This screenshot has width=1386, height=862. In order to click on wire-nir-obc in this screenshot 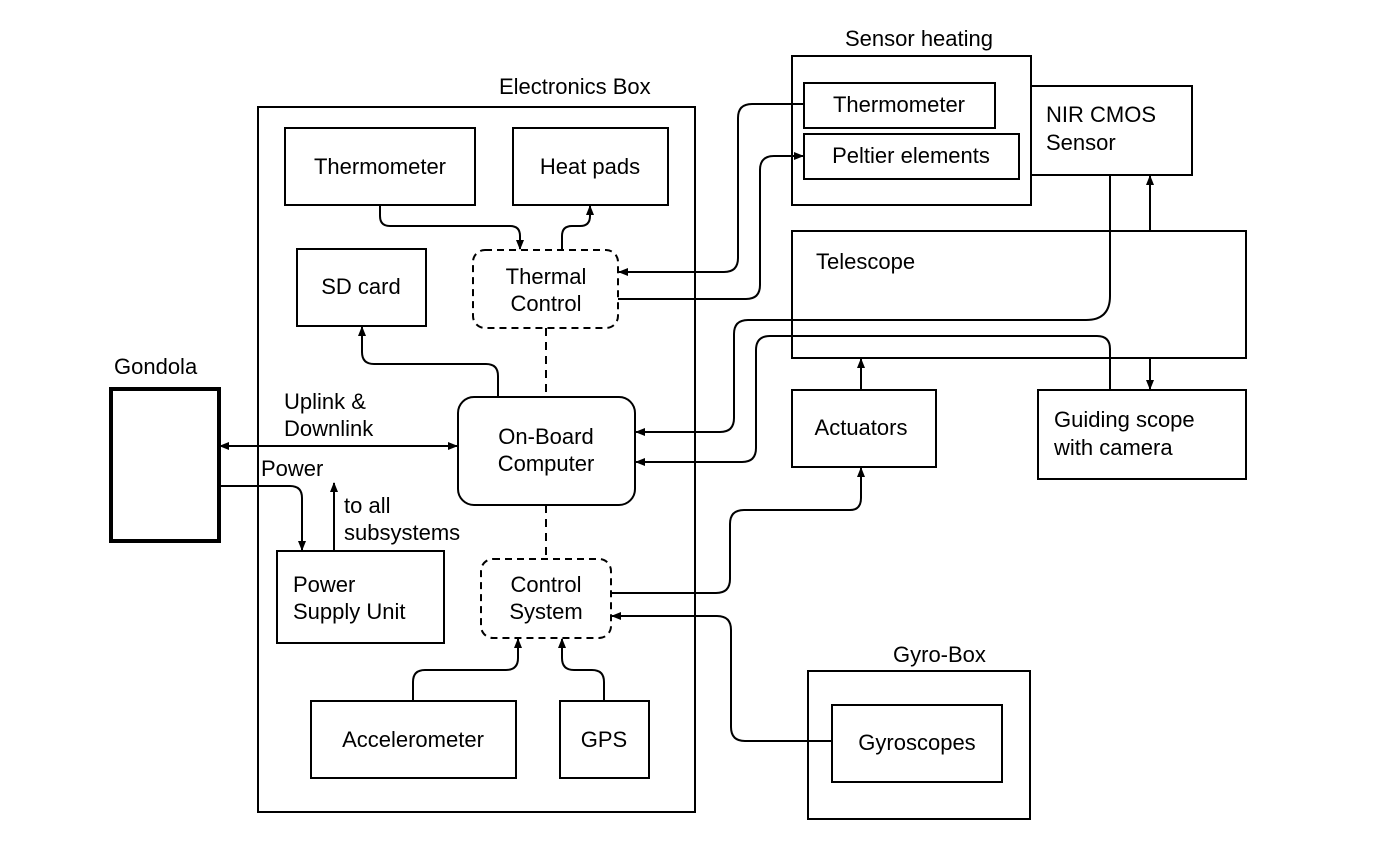, I will do `click(873, 305)`.